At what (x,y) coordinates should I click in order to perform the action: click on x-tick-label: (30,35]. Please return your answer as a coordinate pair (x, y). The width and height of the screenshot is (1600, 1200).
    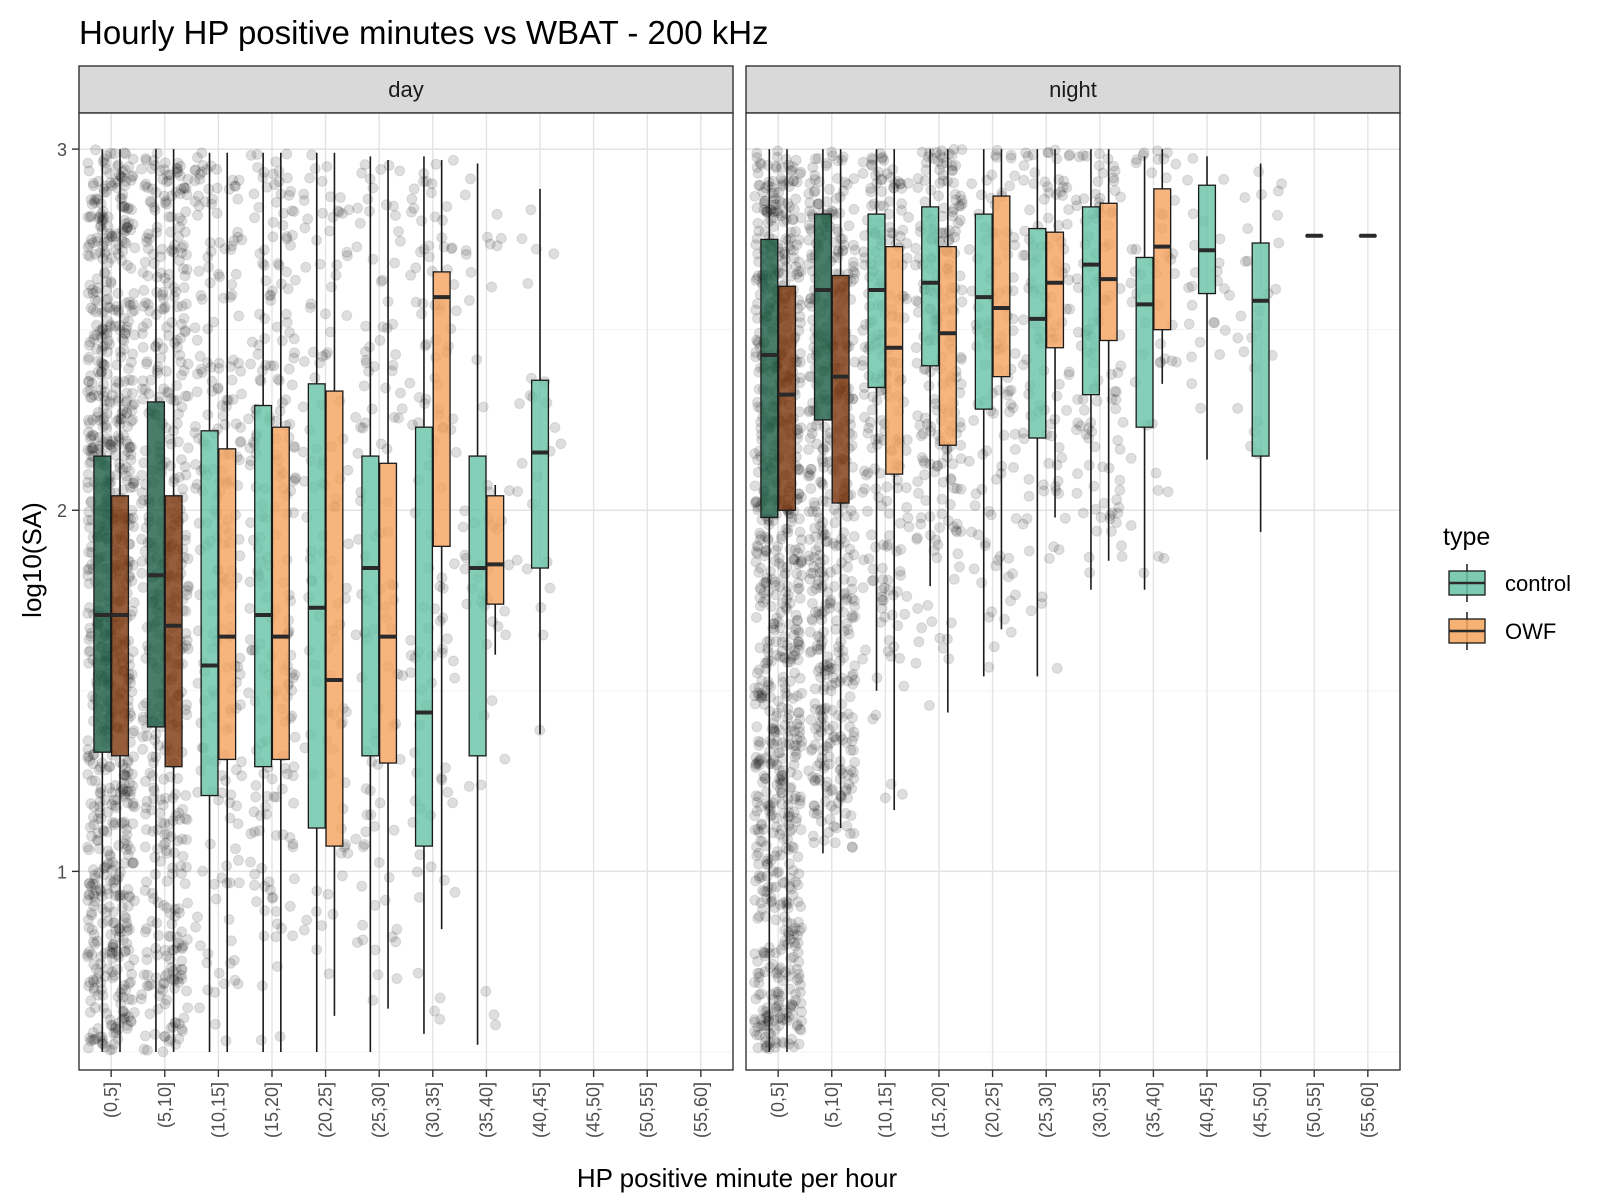
    Looking at the image, I should click on (1100, 1110).